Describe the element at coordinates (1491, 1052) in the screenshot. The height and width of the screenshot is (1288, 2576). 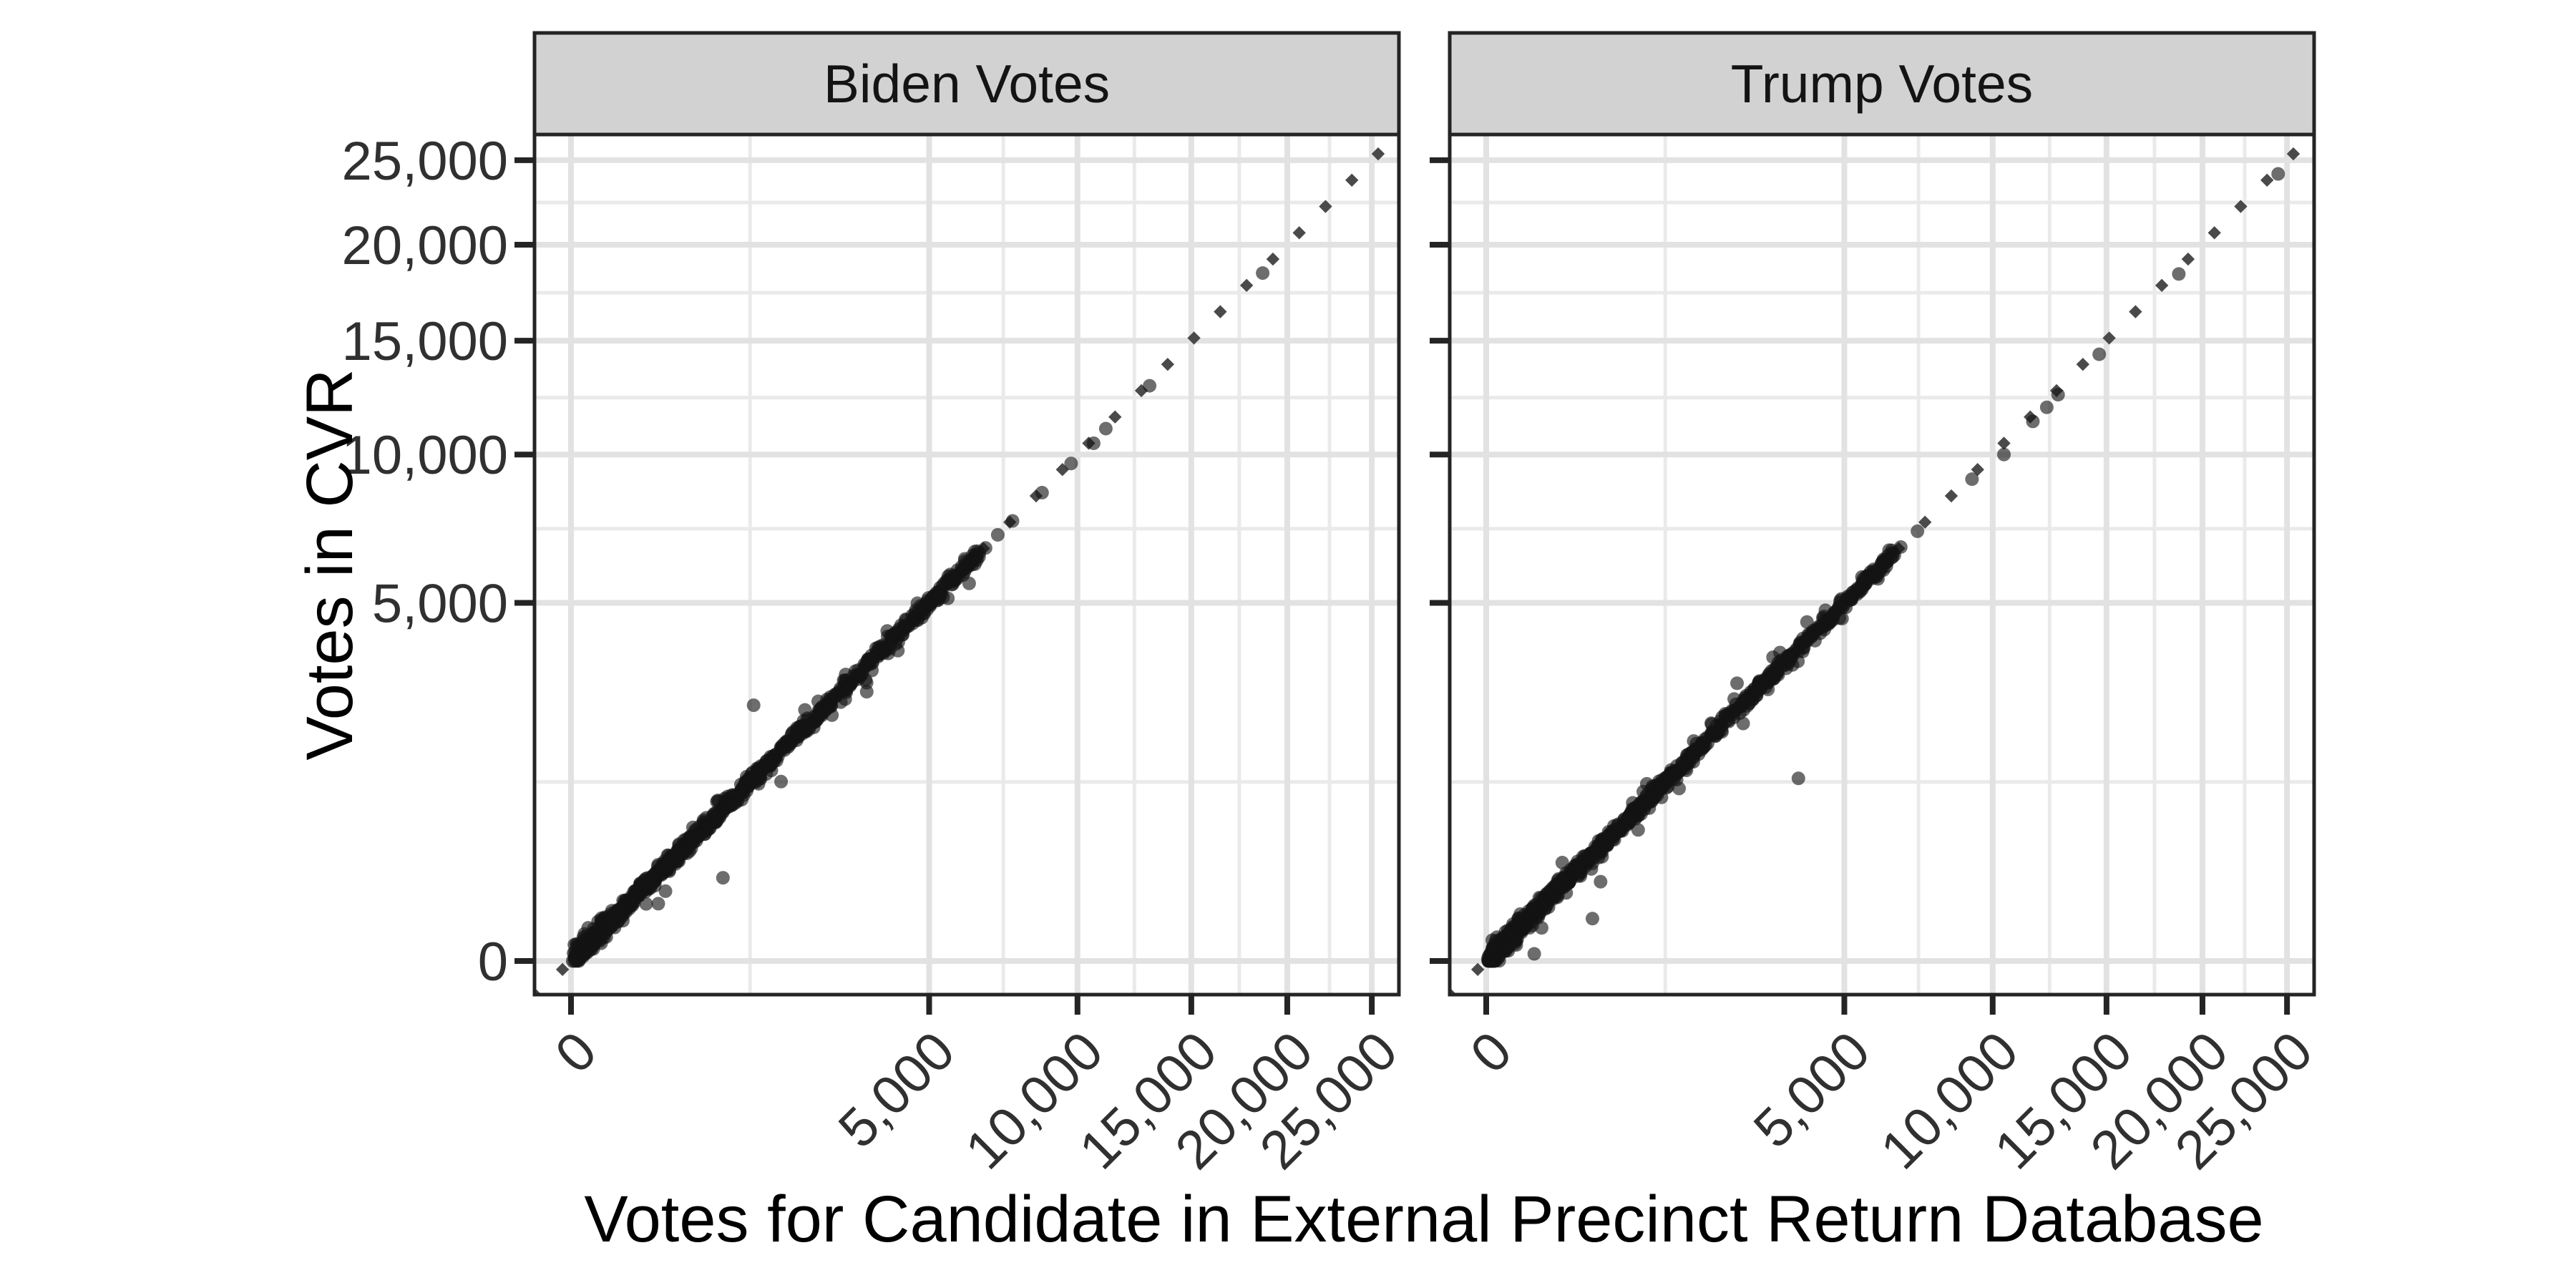
I see `x-tick-label: 0` at that location.